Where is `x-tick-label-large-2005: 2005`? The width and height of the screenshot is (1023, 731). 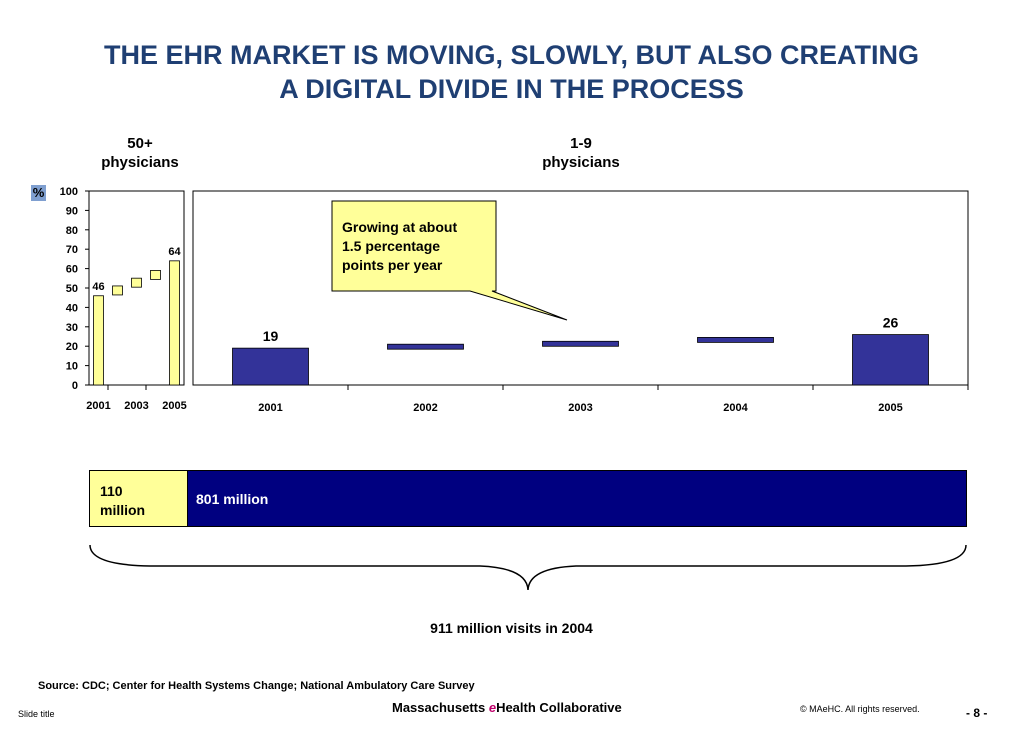 x-tick-label-large-2005: 2005 is located at coordinates (174, 406).